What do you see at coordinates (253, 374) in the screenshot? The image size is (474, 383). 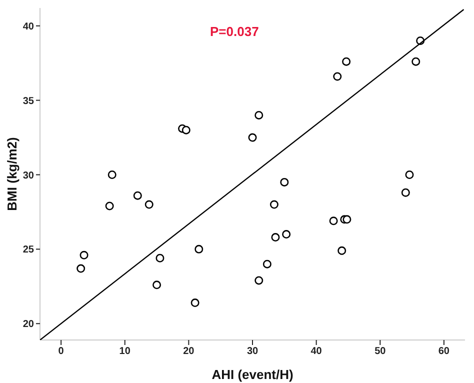 I see `x-axis-title: AHI (event/H)` at bounding box center [253, 374].